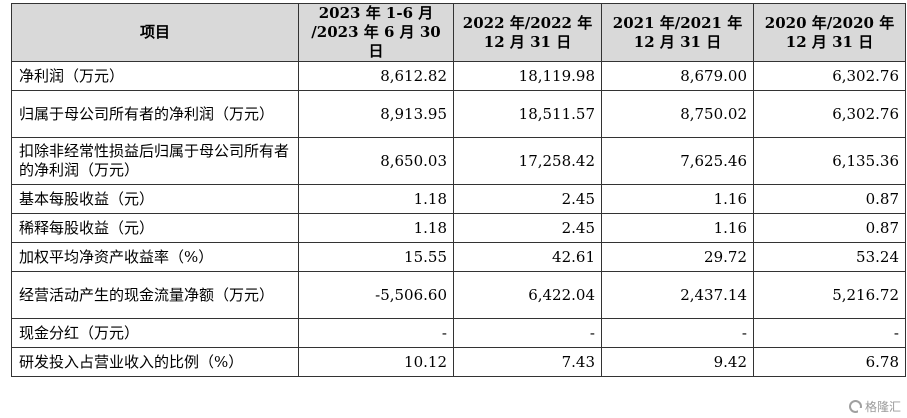 The image size is (907, 418). What do you see at coordinates (155, 76) in the screenshot?
I see `row-label: 净利润（万元）` at bounding box center [155, 76].